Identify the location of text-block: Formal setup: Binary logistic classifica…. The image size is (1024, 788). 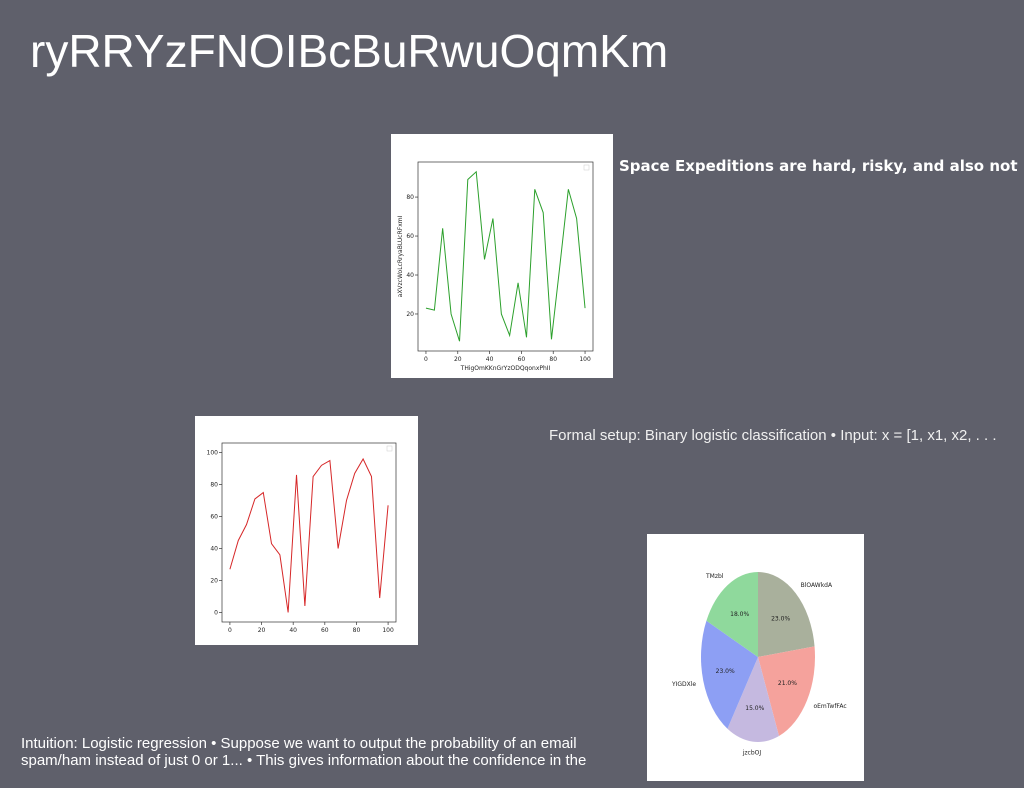
(773, 435).